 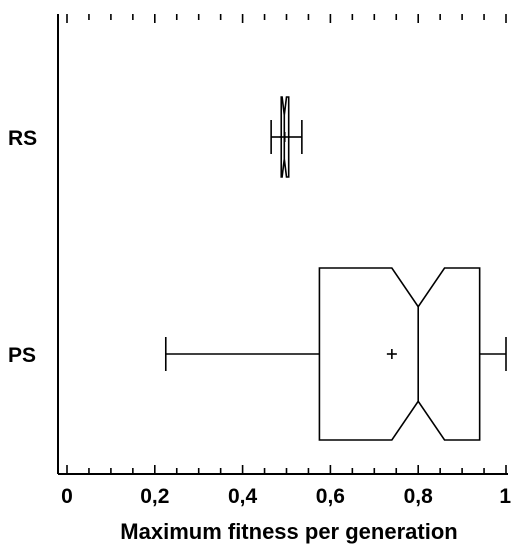 I want to click on category-label-rs: RS, so click(x=22, y=138).